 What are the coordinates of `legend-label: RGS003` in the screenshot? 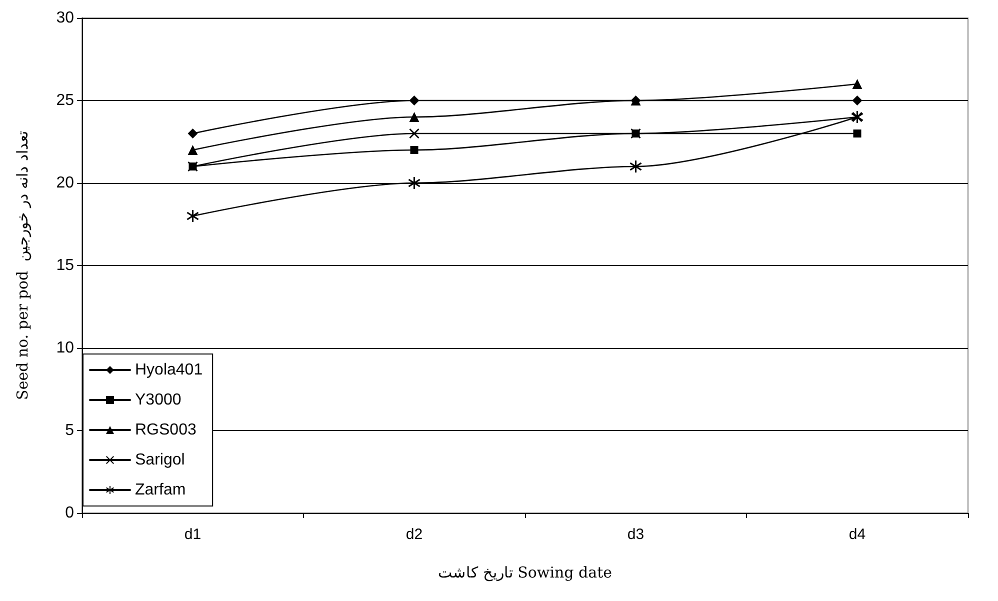 It's located at (165, 430).